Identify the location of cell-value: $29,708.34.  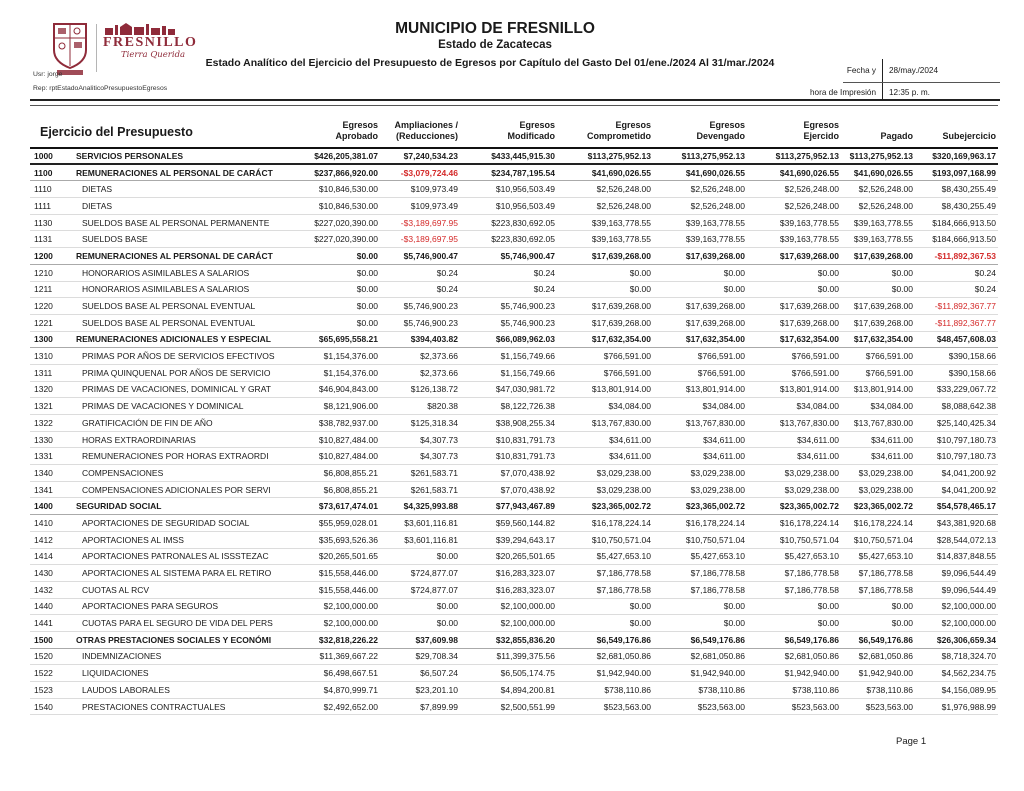
(420, 657).